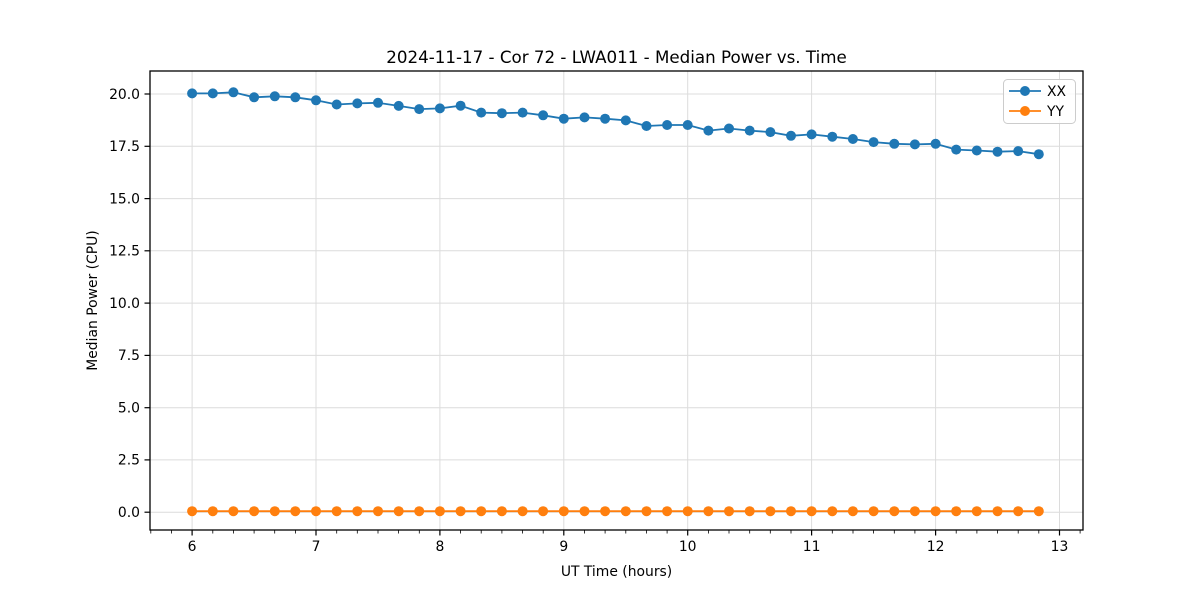  What do you see at coordinates (1025, 91) in the screenshot?
I see `legend-marker` at bounding box center [1025, 91].